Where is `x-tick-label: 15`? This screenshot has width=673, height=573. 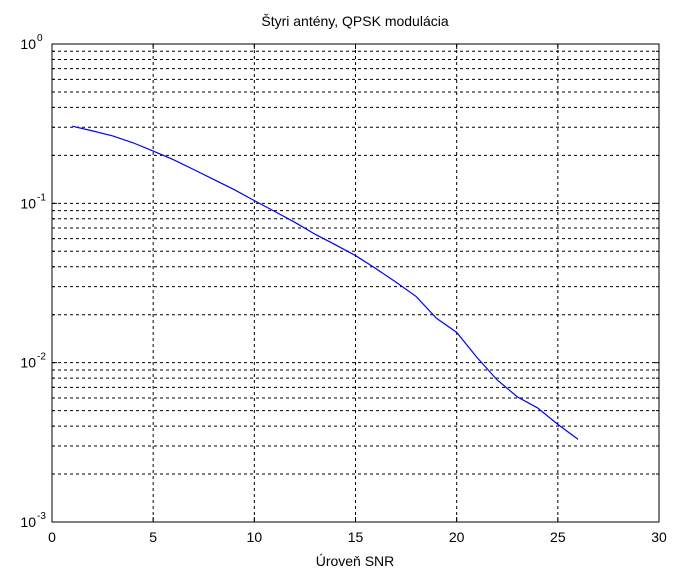 x-tick-label: 15 is located at coordinates (356, 537).